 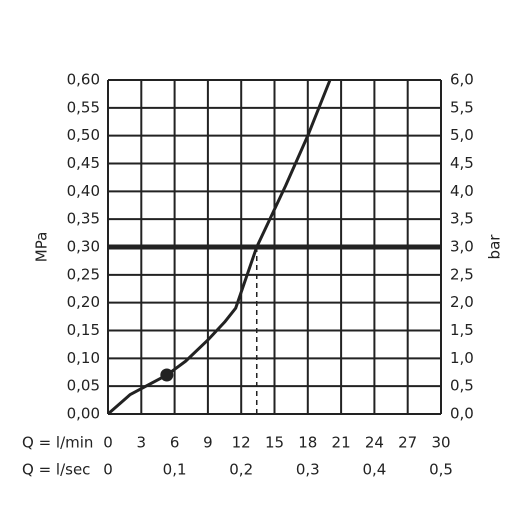 What do you see at coordinates (462, 163) in the screenshot?
I see `y2-tick-label: 4,5` at bounding box center [462, 163].